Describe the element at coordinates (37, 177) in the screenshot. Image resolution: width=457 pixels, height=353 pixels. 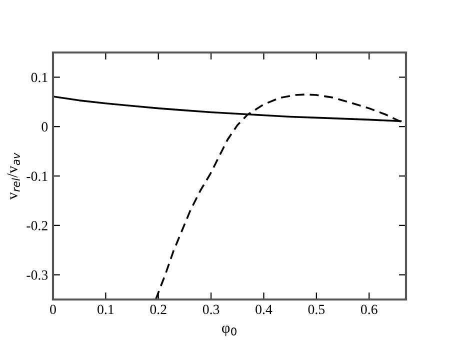
I see `y-tick-label: -0.1` at that location.